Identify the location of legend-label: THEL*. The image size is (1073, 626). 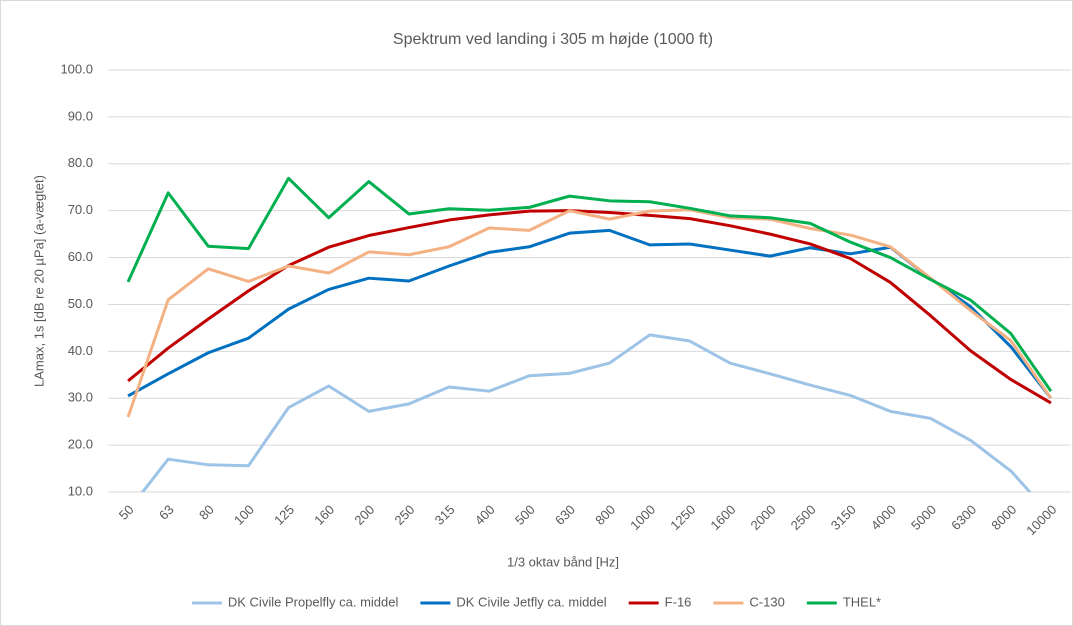
(862, 601).